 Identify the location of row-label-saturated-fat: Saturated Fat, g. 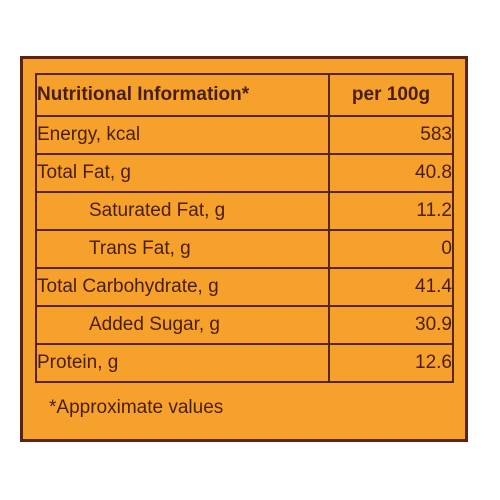
(182, 211).